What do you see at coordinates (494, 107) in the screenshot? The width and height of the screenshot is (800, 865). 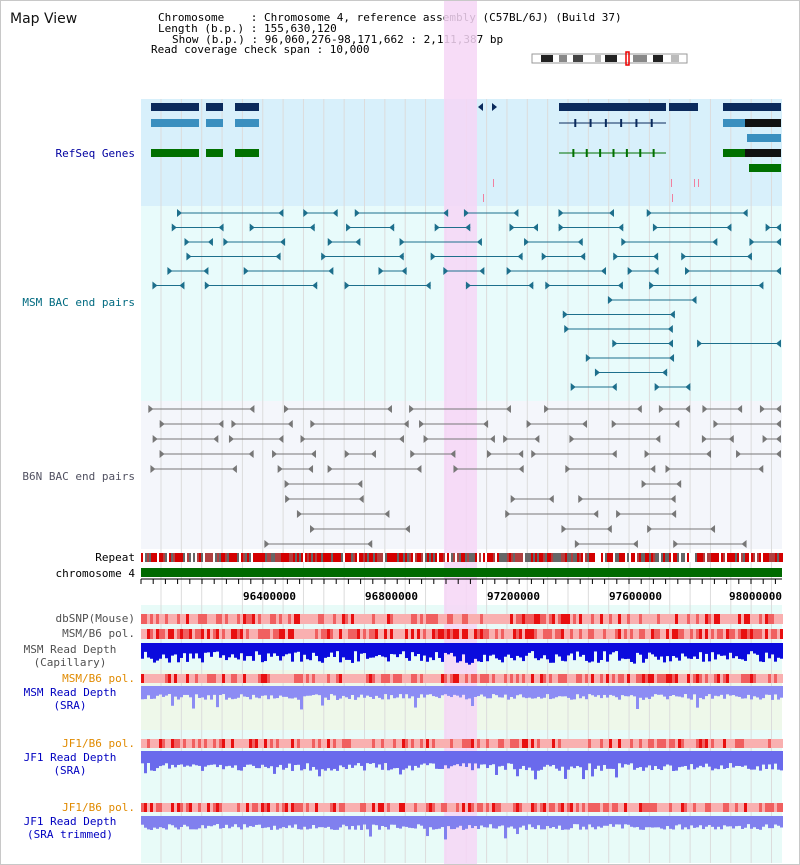 I see `gene-arrow` at bounding box center [494, 107].